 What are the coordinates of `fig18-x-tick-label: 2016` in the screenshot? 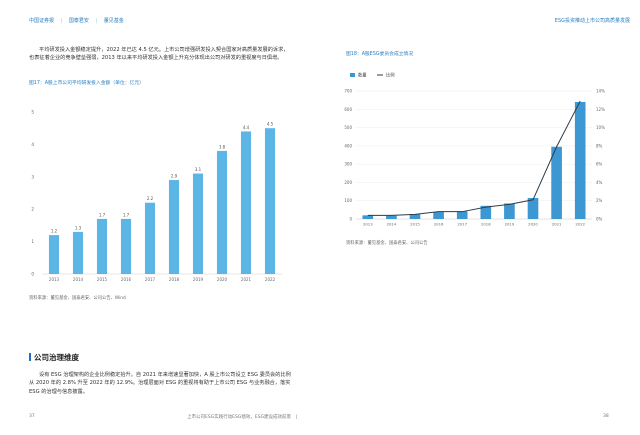 It's located at (439, 224).